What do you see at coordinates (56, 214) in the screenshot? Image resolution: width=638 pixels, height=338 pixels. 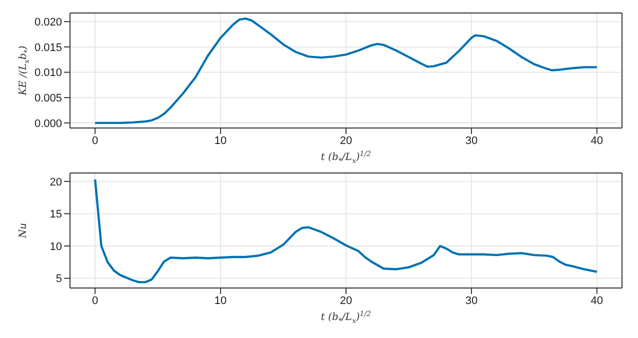 I see `y-tick-label: 15` at bounding box center [56, 214].